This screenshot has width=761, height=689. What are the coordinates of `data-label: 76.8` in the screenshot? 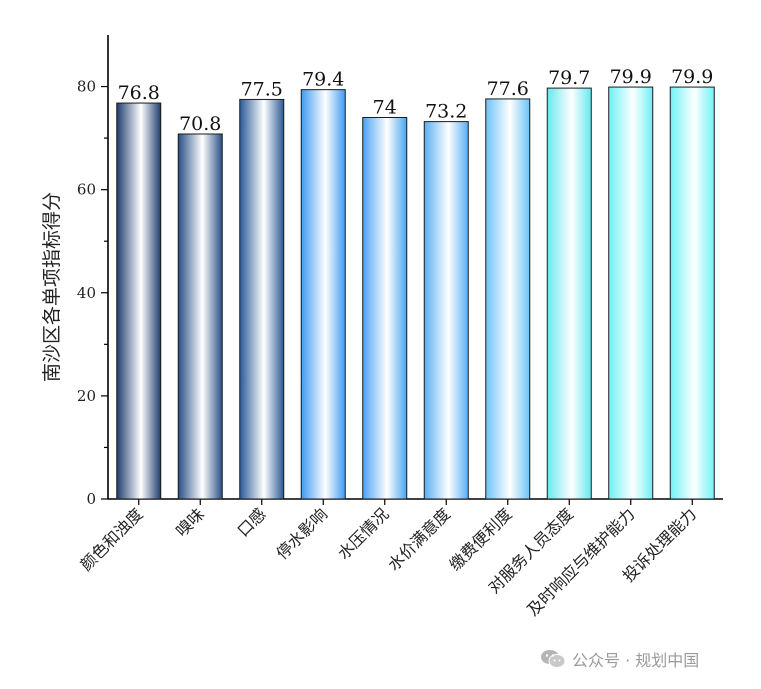 It's located at (139, 93).